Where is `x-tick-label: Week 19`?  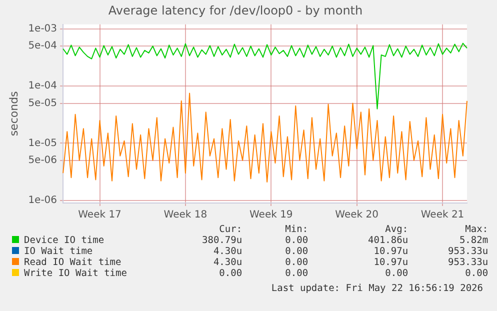 x-tick-label: Week 19 is located at coordinates (271, 215).